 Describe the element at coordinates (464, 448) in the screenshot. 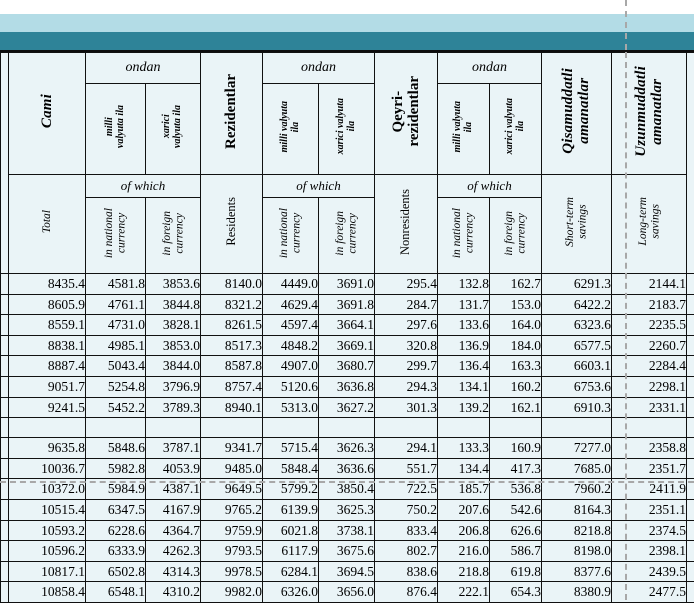

I see `cell-nonresidents_in_national_currency: 133.3` at that location.